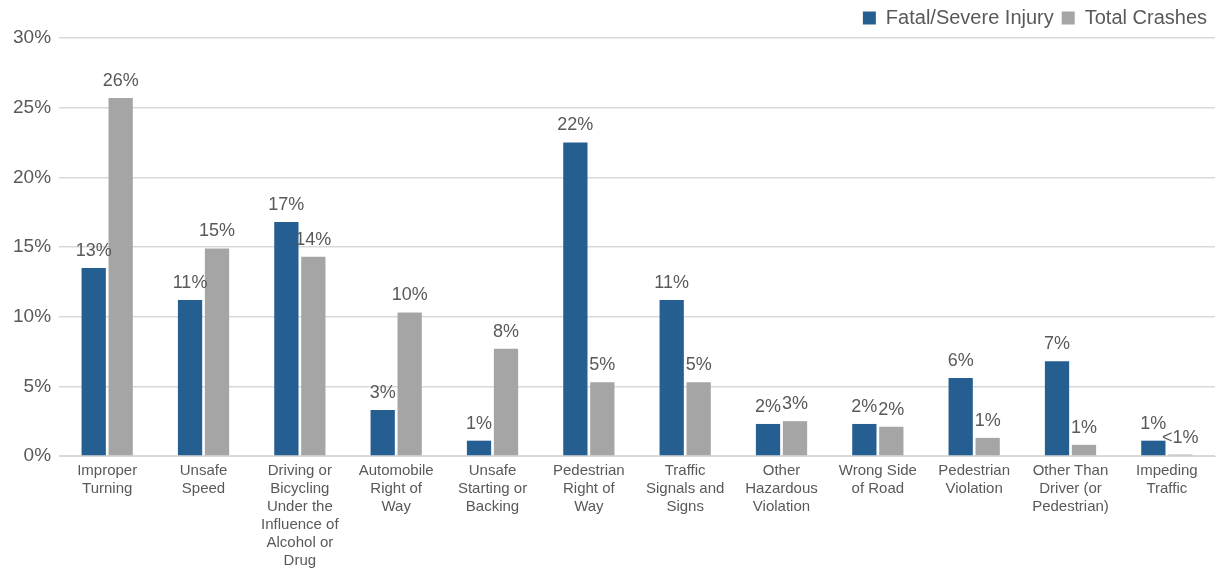 This screenshot has height=576, width=1223. What do you see at coordinates (1070, 488) in the screenshot?
I see `x-tick-label: Other Than Driver (or Pedestrian)` at bounding box center [1070, 488].